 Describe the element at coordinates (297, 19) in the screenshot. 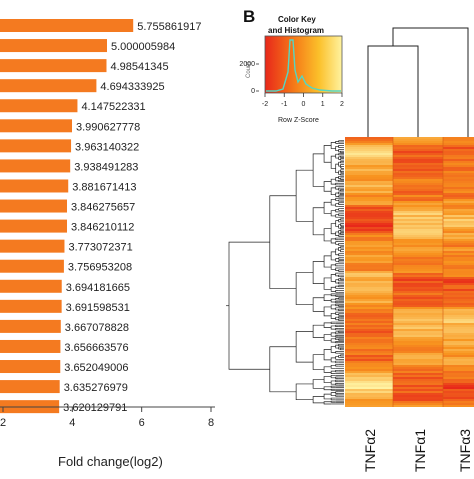

I see `color-key-title: Color Key` at that location.